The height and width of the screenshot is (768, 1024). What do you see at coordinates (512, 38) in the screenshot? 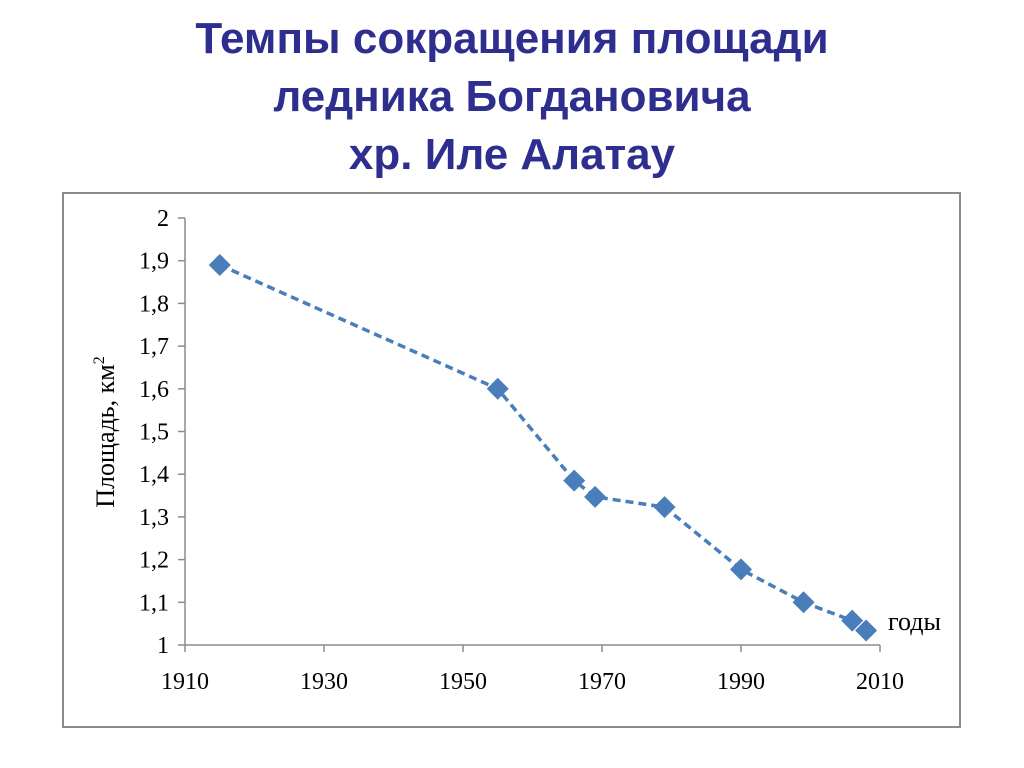
I see `title-line-1: Темпы сокращения площади` at bounding box center [512, 38].